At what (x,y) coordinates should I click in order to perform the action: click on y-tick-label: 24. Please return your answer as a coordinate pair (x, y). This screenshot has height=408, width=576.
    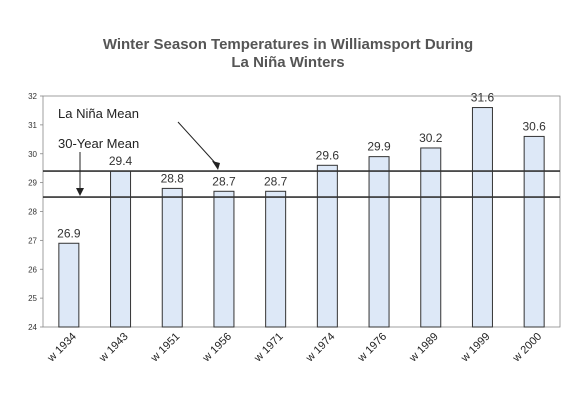
    Looking at the image, I should click on (32, 327).